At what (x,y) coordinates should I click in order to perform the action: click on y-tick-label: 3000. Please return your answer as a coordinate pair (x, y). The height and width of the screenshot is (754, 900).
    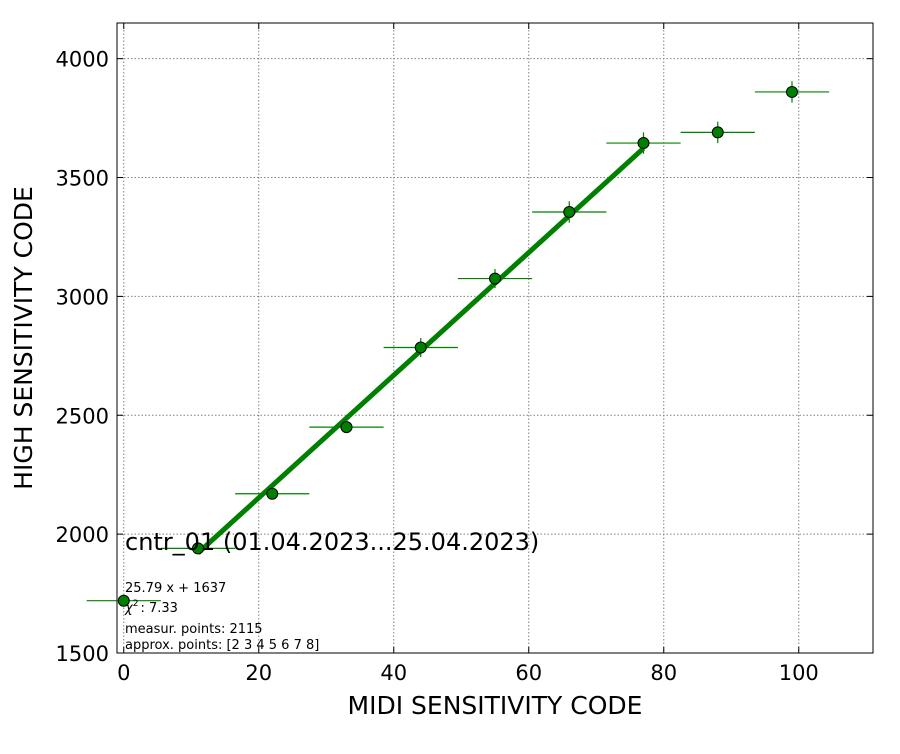
    Looking at the image, I should click on (82, 297).